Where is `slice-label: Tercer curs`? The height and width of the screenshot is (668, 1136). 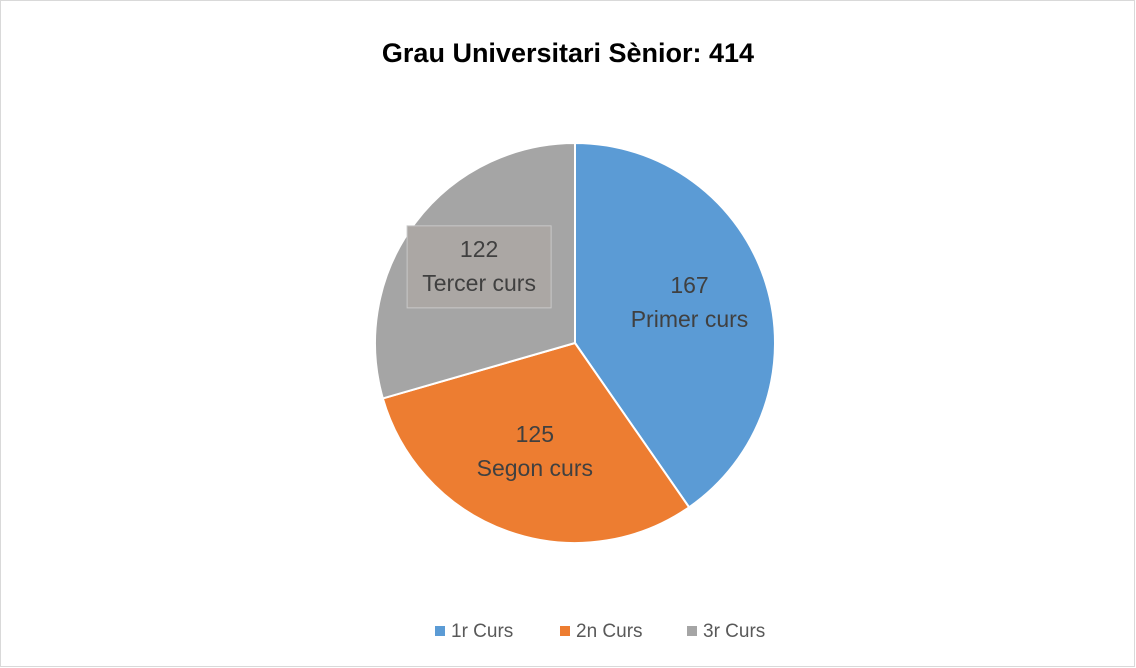 slice-label: Tercer curs is located at coordinates (479, 283).